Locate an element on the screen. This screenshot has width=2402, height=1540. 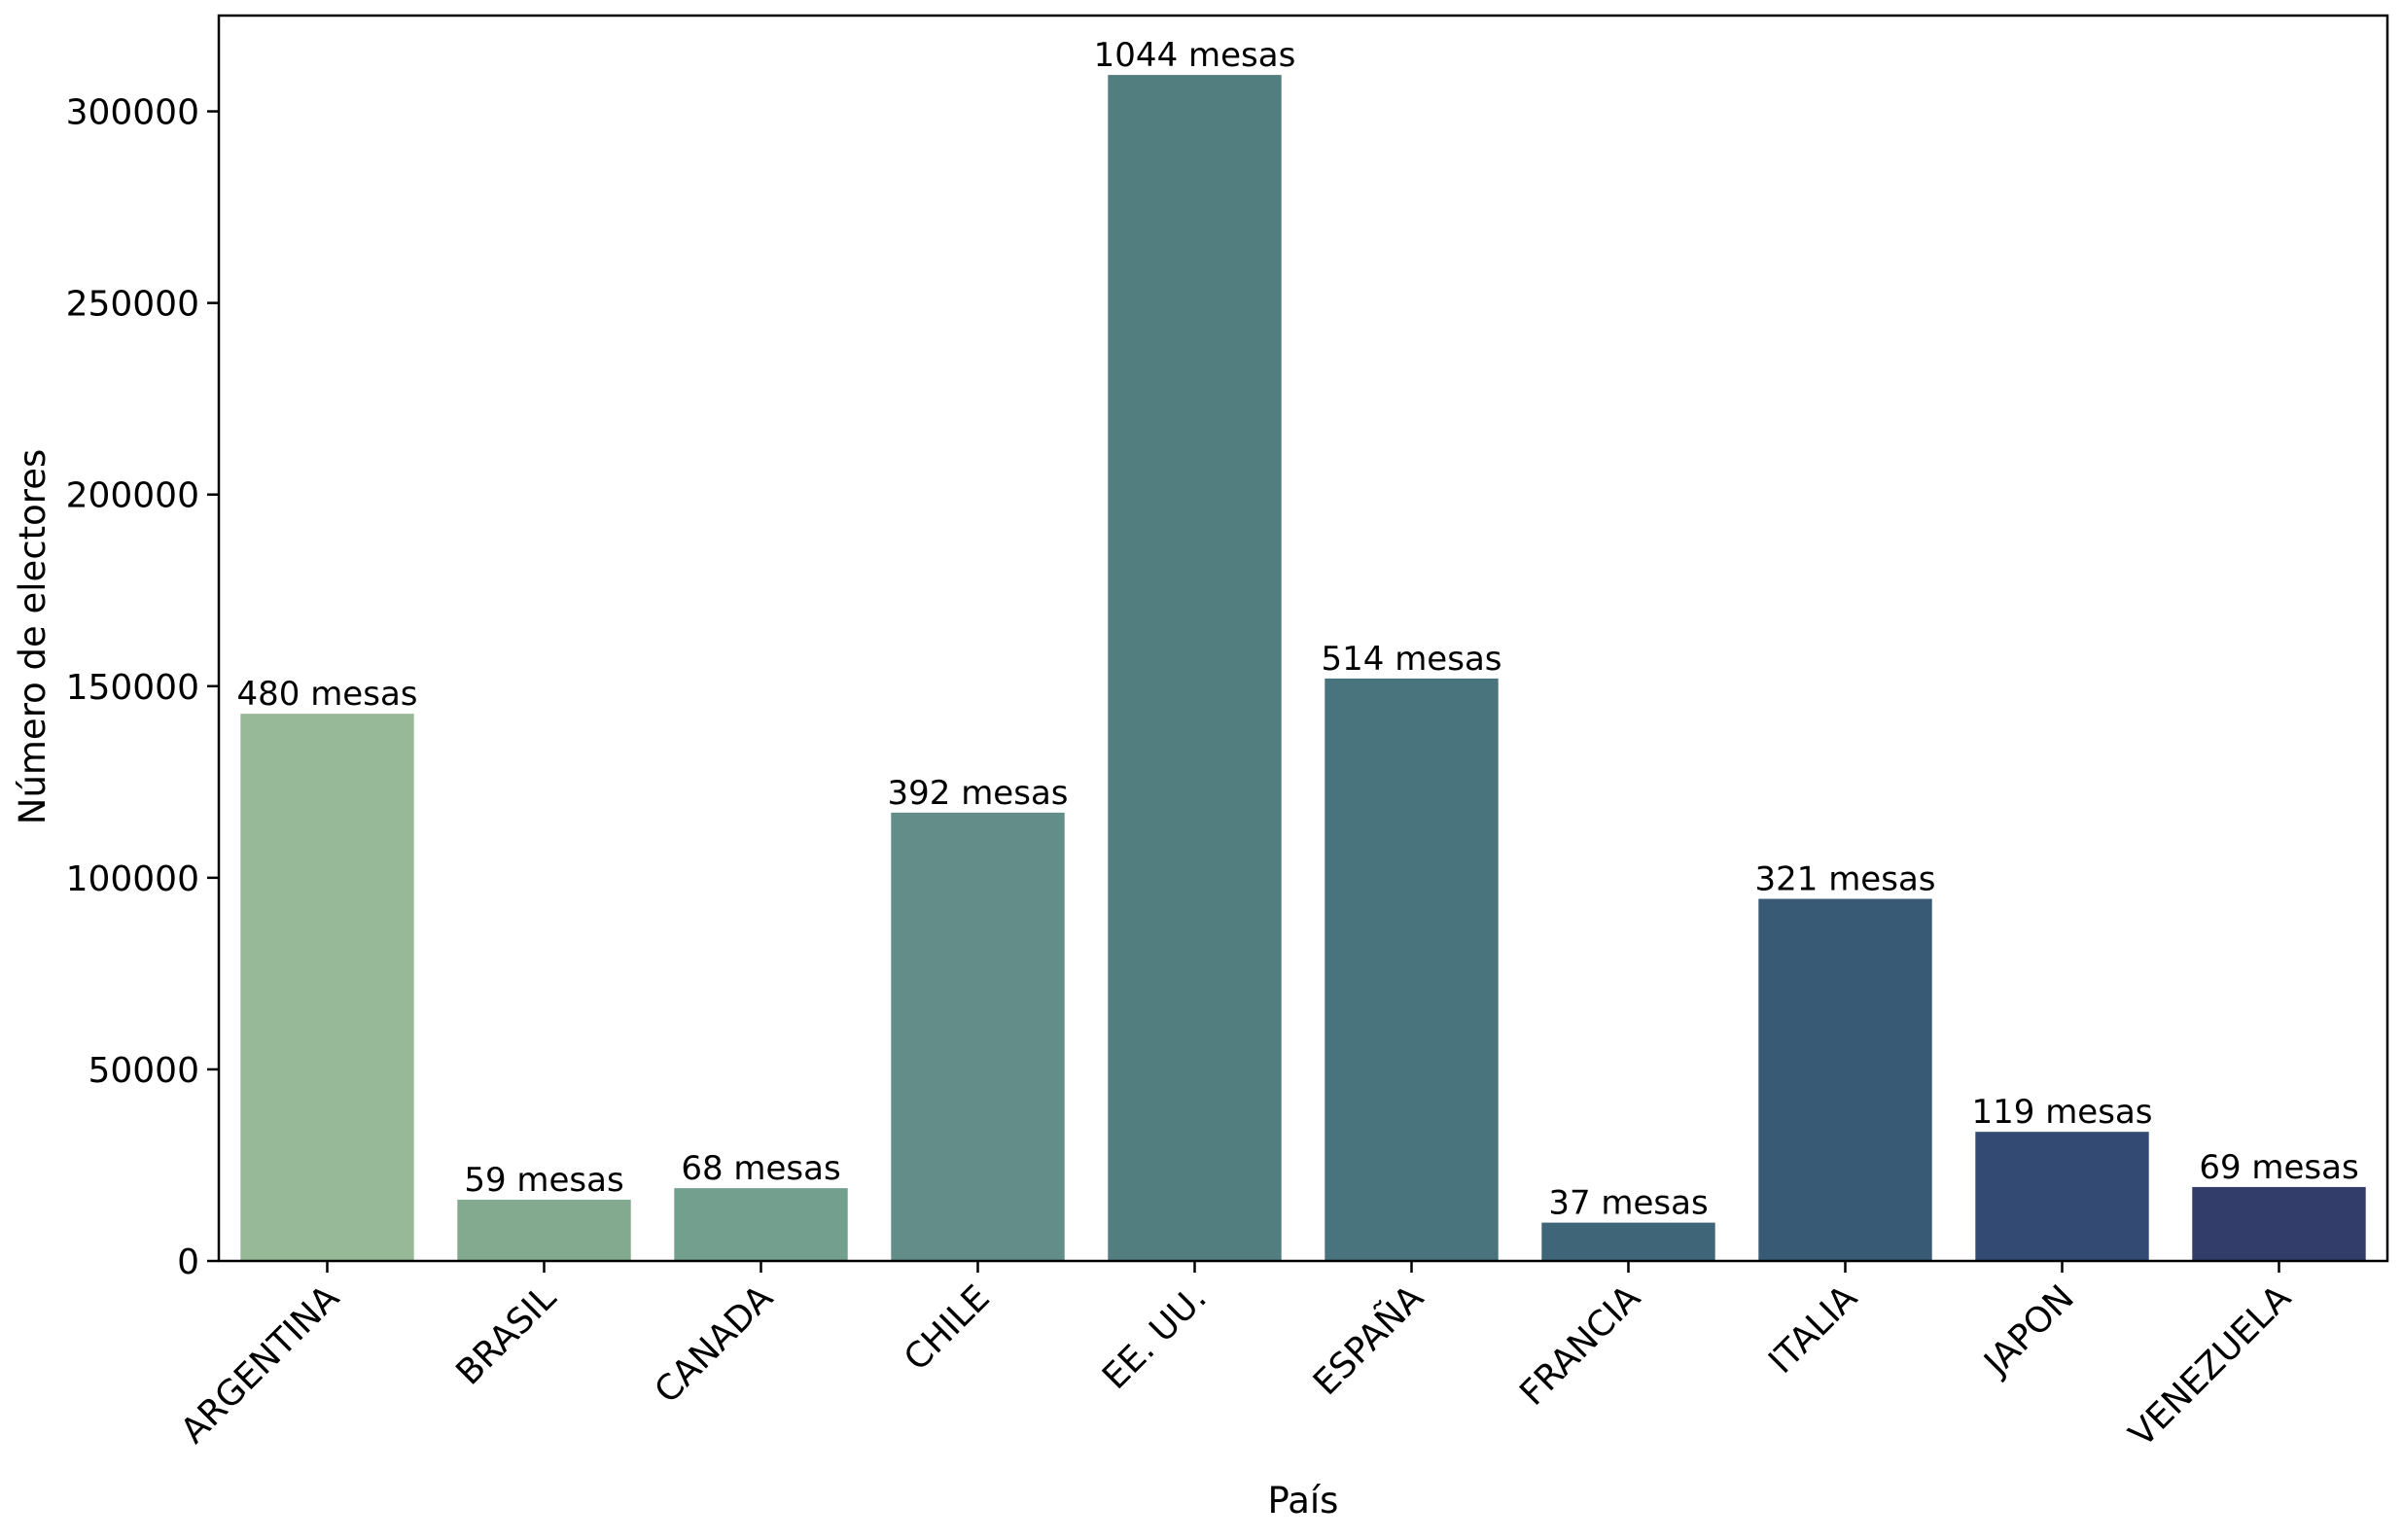
x-tick-label: ITALIA is located at coordinates (1813, 1330).